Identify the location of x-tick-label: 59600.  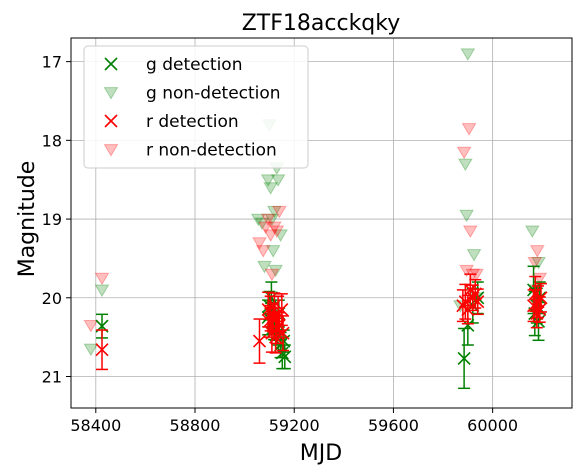
(393, 425).